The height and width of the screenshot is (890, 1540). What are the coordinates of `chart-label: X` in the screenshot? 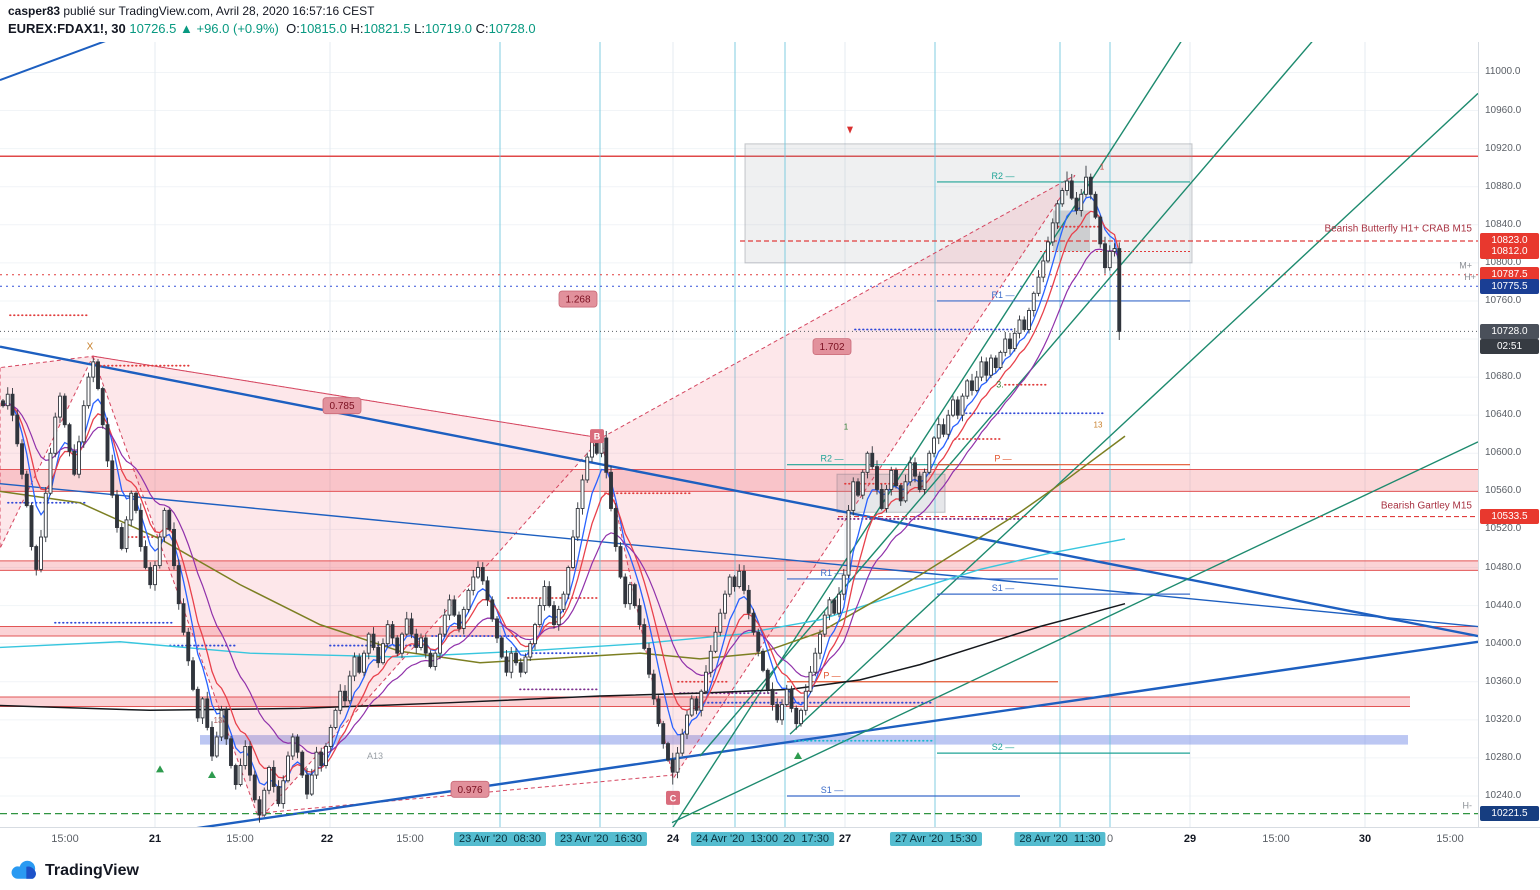 It's located at (90, 347).